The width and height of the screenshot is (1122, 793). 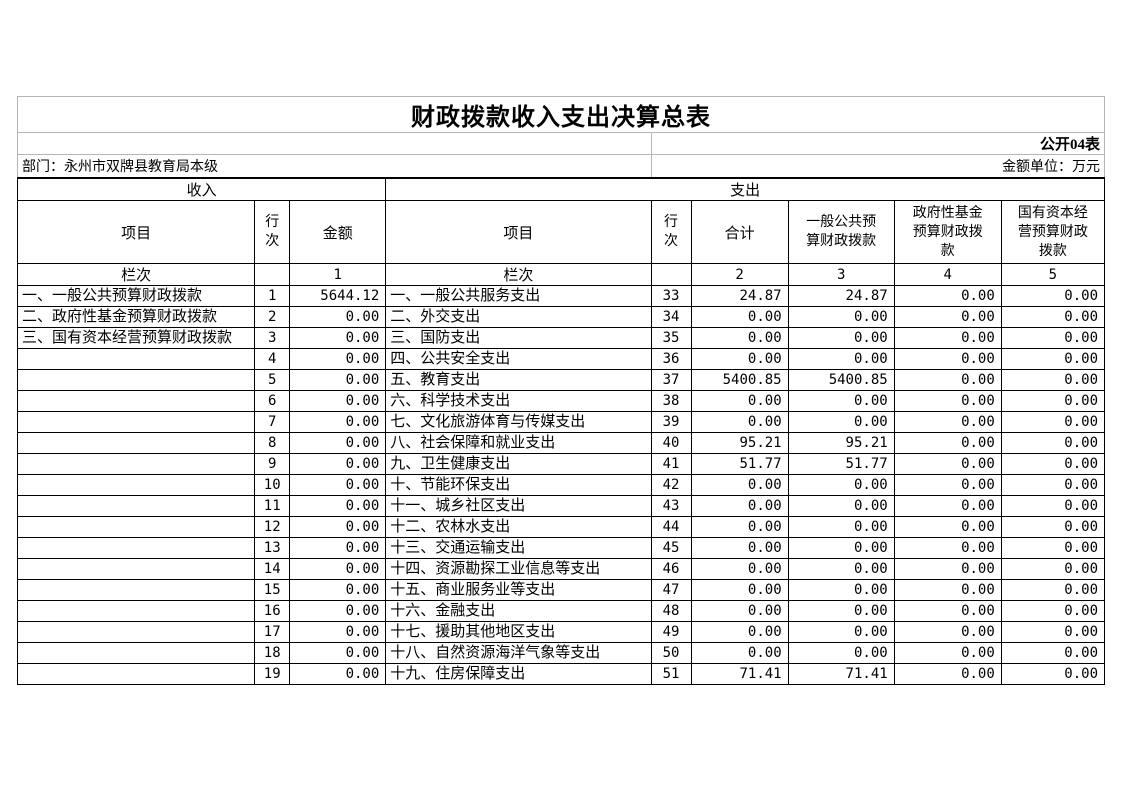 What do you see at coordinates (561, 359) in the screenshot?
I see `table-row: 4 0.00 四、公共安全支出 36 0.00 0.00 0.00 0.00` at bounding box center [561, 359].